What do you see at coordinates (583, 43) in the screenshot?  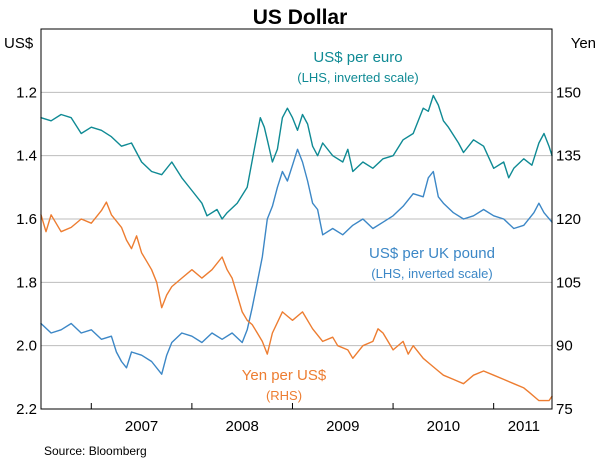 I see `right-axis-unit: Yen` at bounding box center [583, 43].